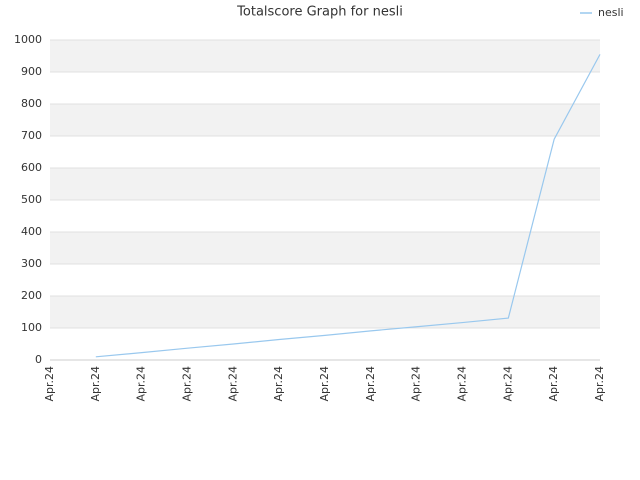 This screenshot has height=480, width=640. I want to click on y-tick-label: 800, so click(31, 103).